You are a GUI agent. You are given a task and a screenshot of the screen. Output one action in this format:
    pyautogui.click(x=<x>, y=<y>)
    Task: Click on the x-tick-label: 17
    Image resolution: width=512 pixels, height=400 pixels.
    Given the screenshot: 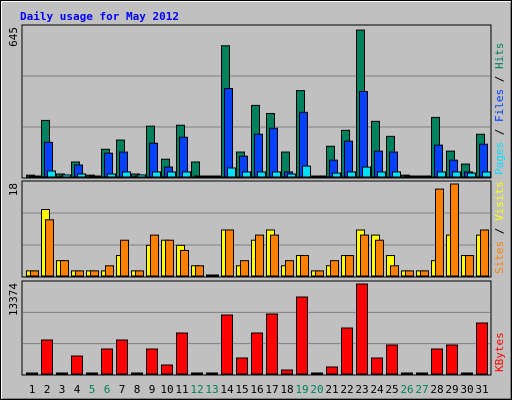 What is the action you would take?
    pyautogui.click(x=271, y=389)
    